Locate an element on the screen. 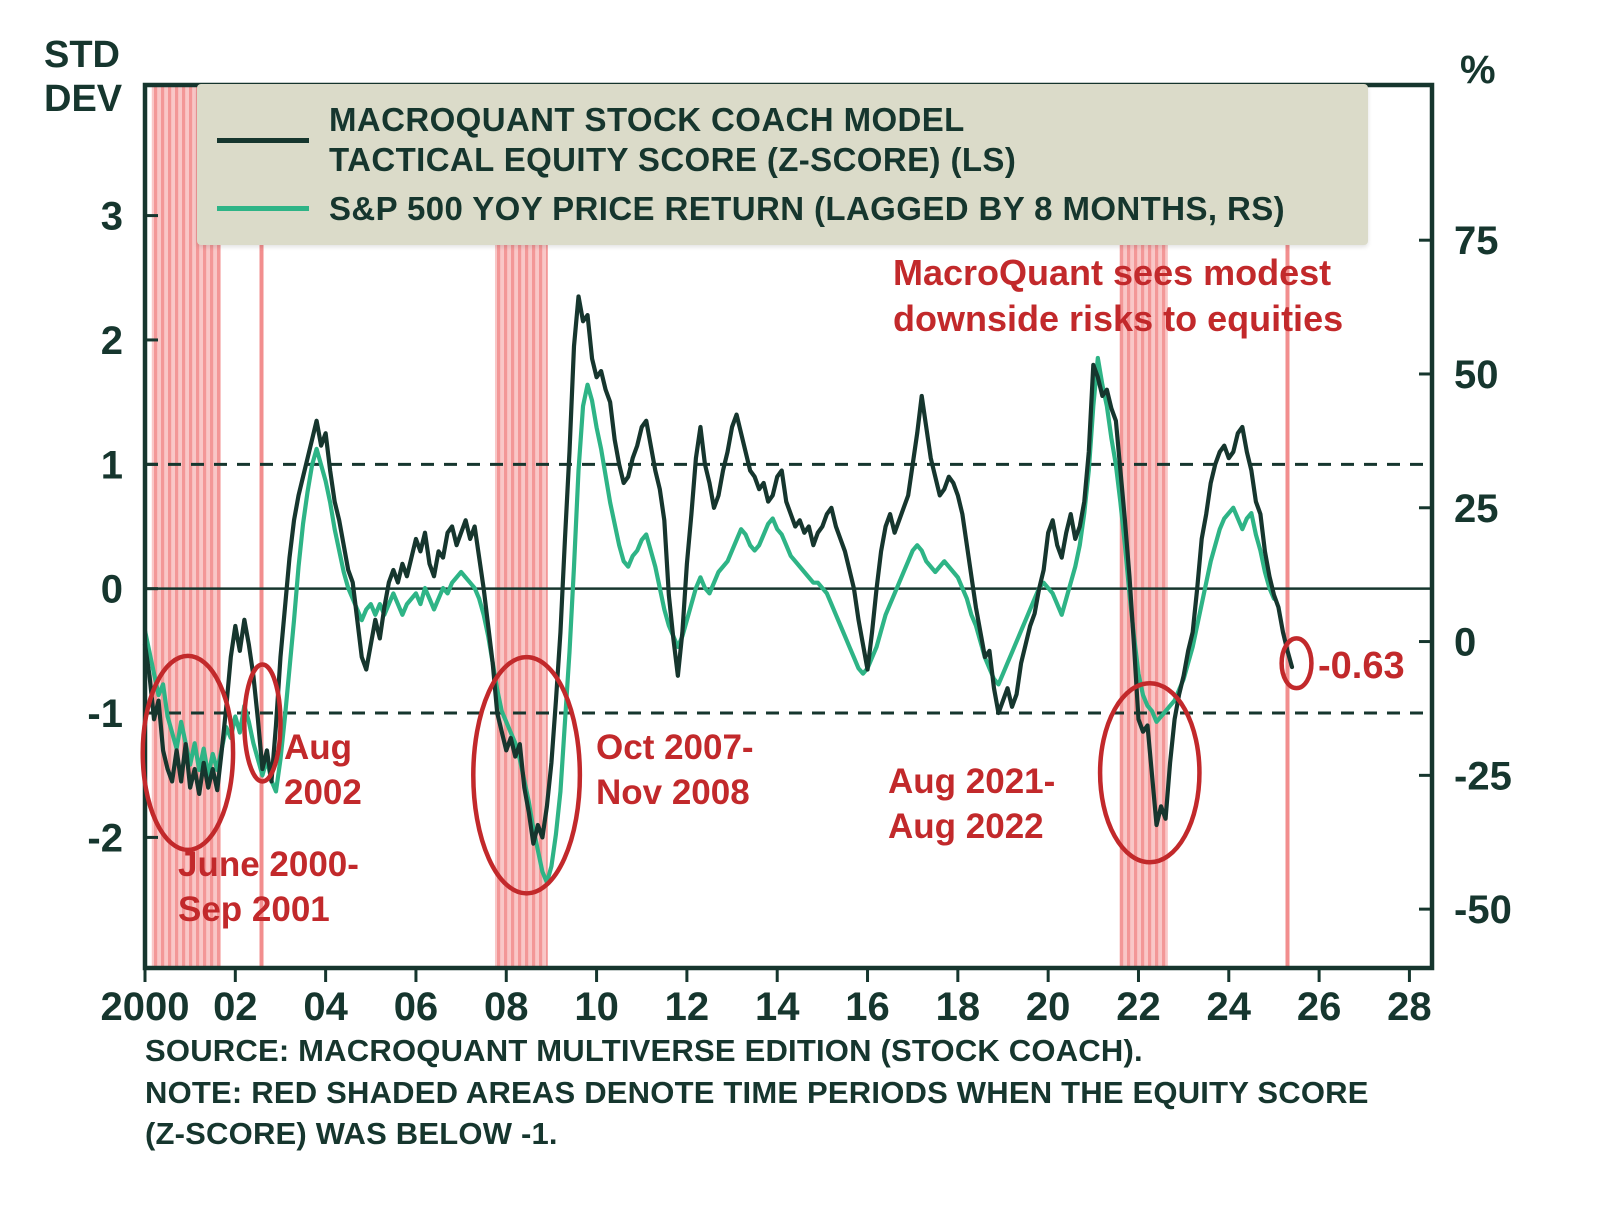 This screenshot has width=1600, height=1218. period-2021-2022-label-line2: Aug 2022 is located at coordinates (966, 826).